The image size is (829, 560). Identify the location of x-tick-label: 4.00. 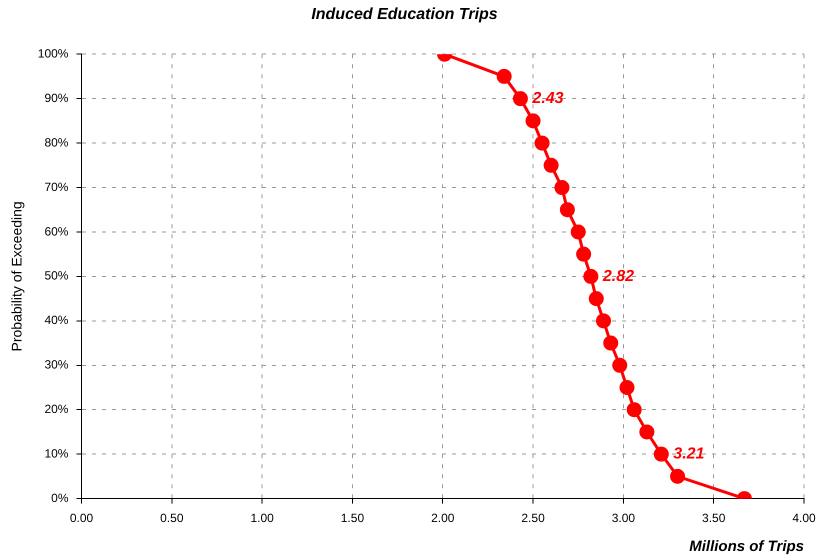
(804, 518).